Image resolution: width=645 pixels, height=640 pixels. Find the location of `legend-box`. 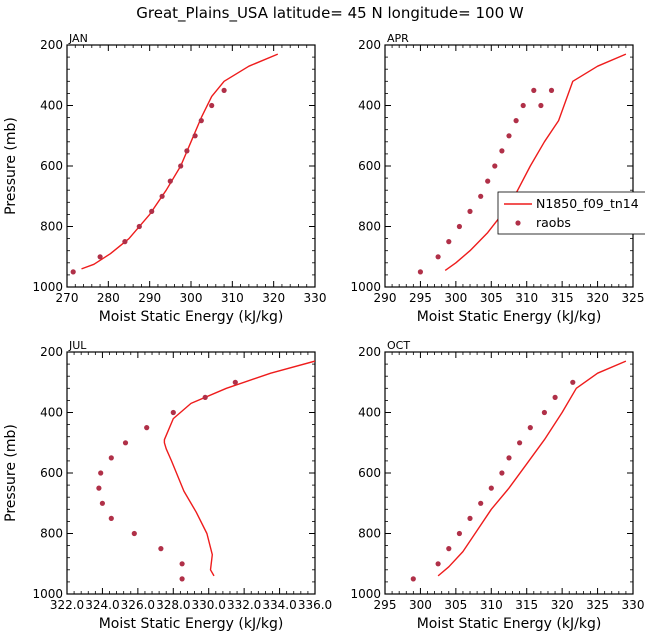

legend-box is located at coordinates (571, 213).